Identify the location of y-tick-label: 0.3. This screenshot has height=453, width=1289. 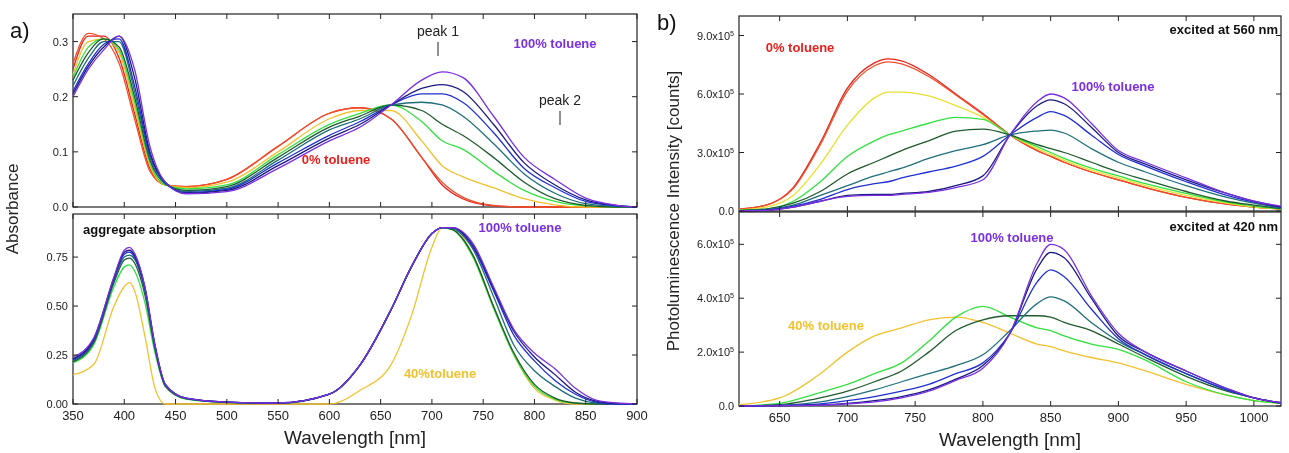
(60, 41).